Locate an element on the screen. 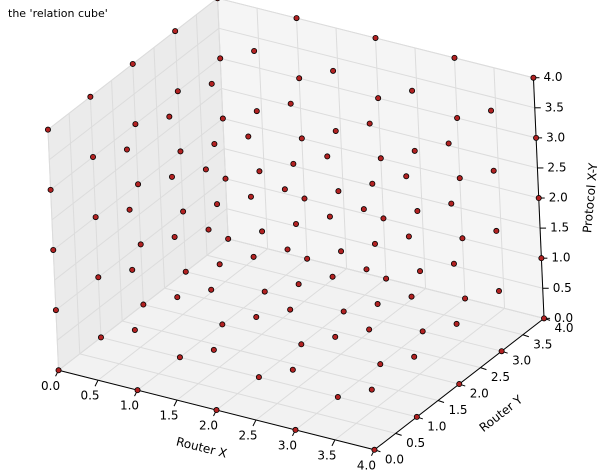 The height and width of the screenshot is (473, 597). z-tick-label: 0.0 is located at coordinates (563, 318).